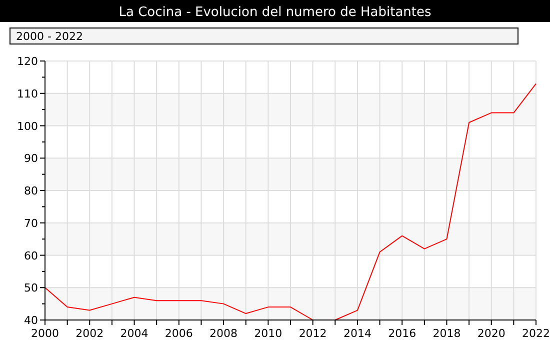  What do you see at coordinates (491, 333) in the screenshot?
I see `x-tick-label: 2020` at bounding box center [491, 333].